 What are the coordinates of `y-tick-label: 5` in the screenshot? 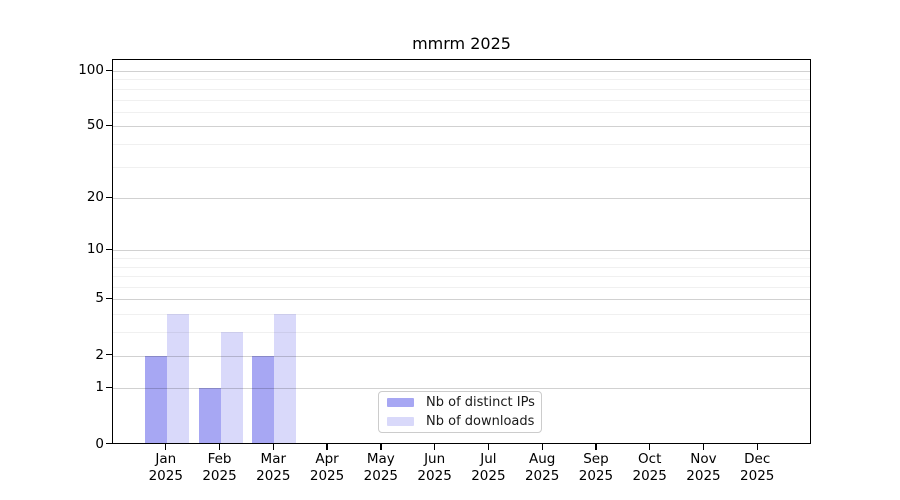 It's located at (99, 298).